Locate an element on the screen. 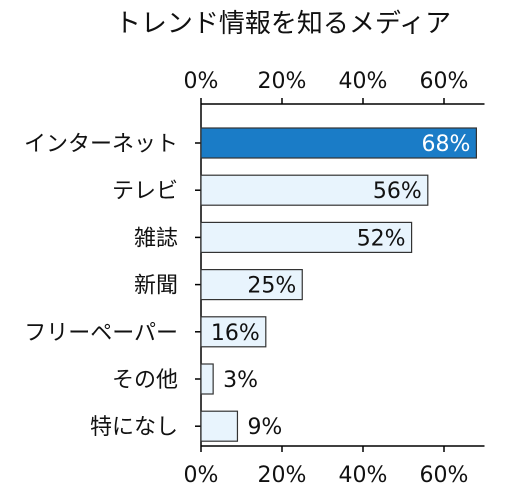 This screenshot has height=500, width=511. bar-row: 雑誌 52% is located at coordinates (273, 237).